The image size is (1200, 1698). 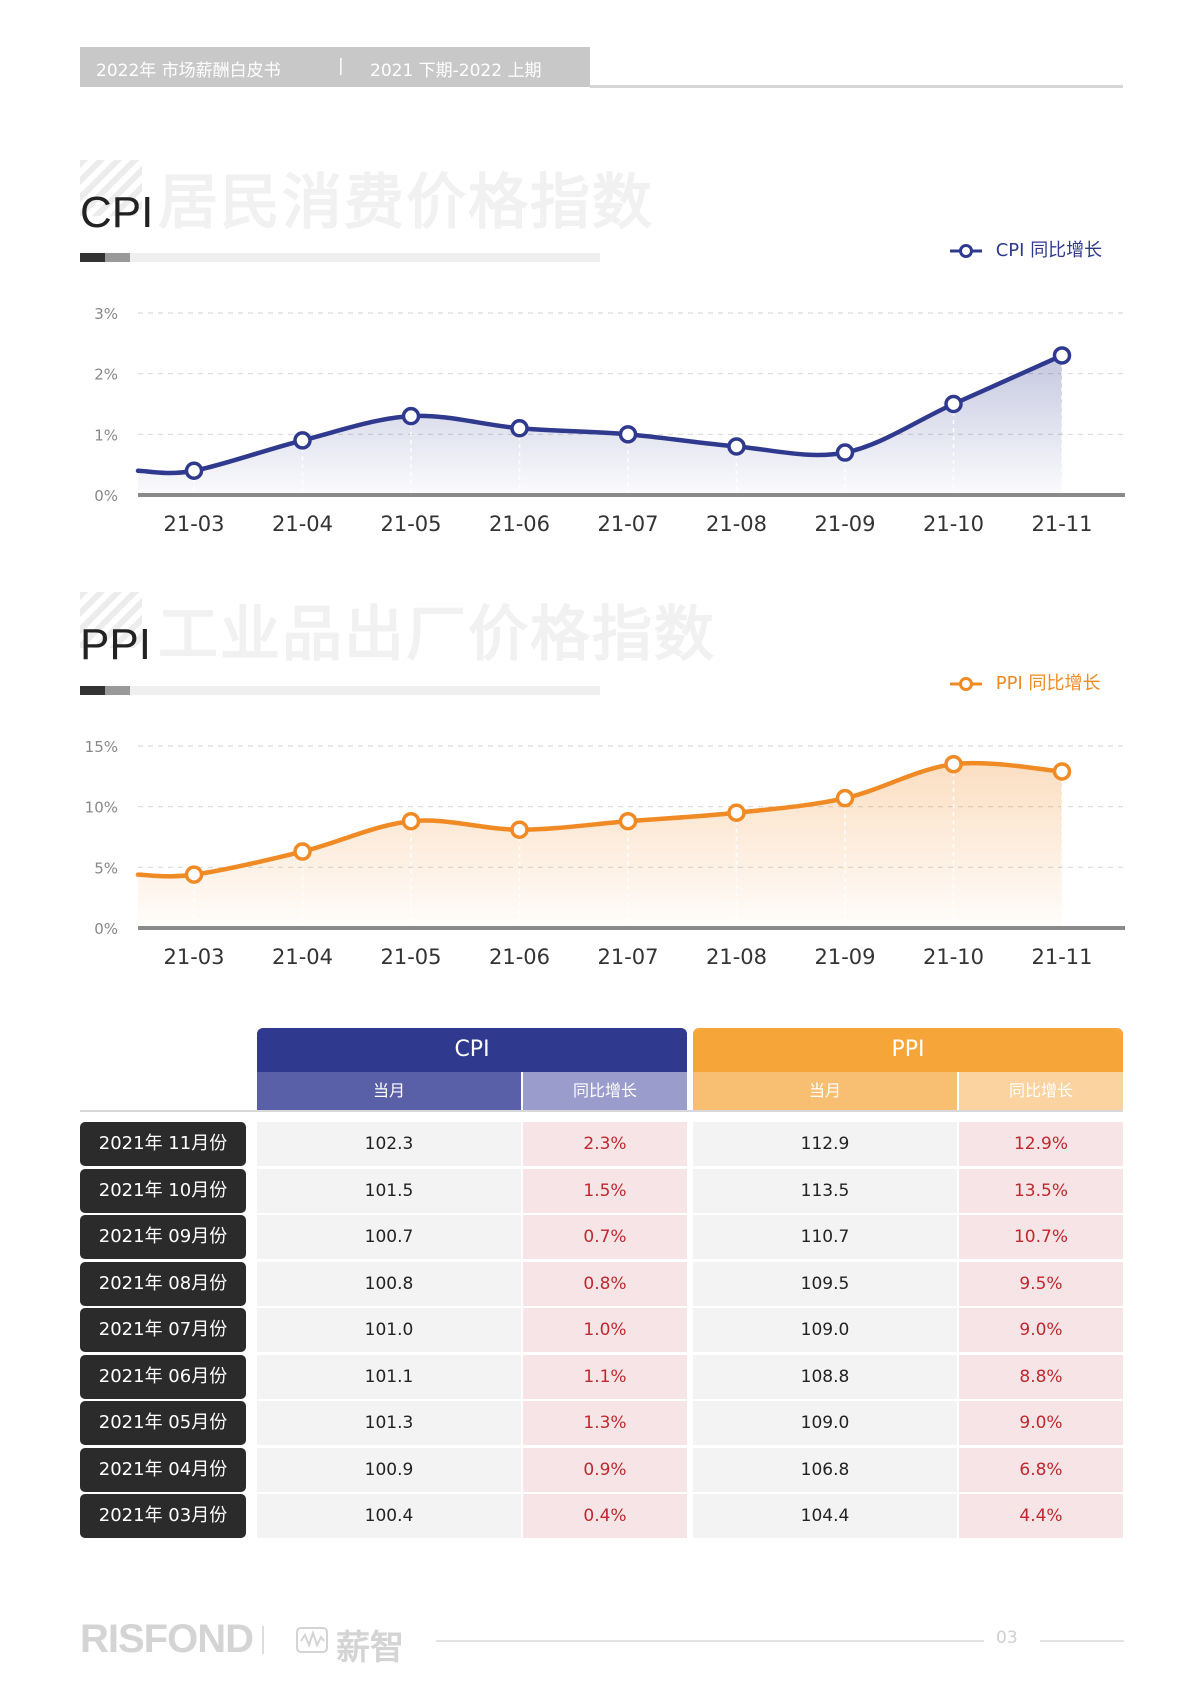 I want to click on row-label: 2021年 04月份, so click(x=163, y=1469).